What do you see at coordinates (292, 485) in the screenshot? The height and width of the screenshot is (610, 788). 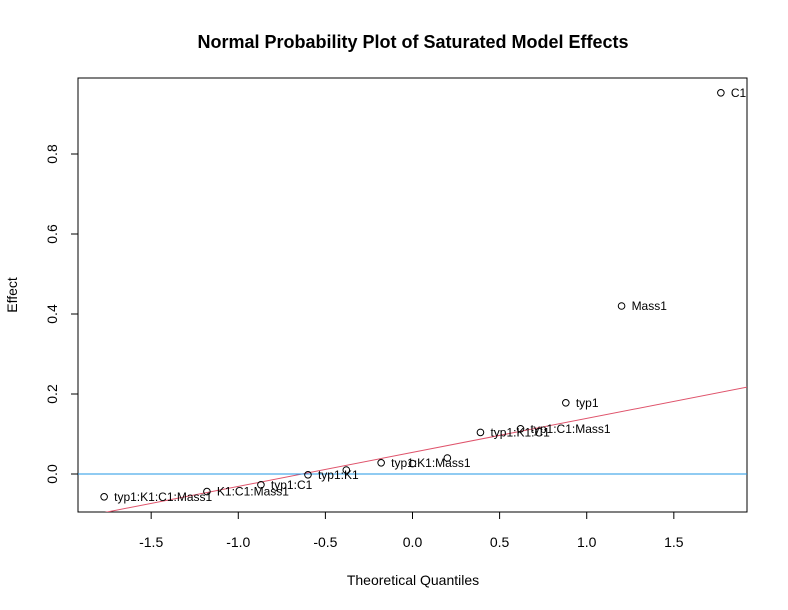 I see `point-label: typ1:C1` at bounding box center [292, 485].